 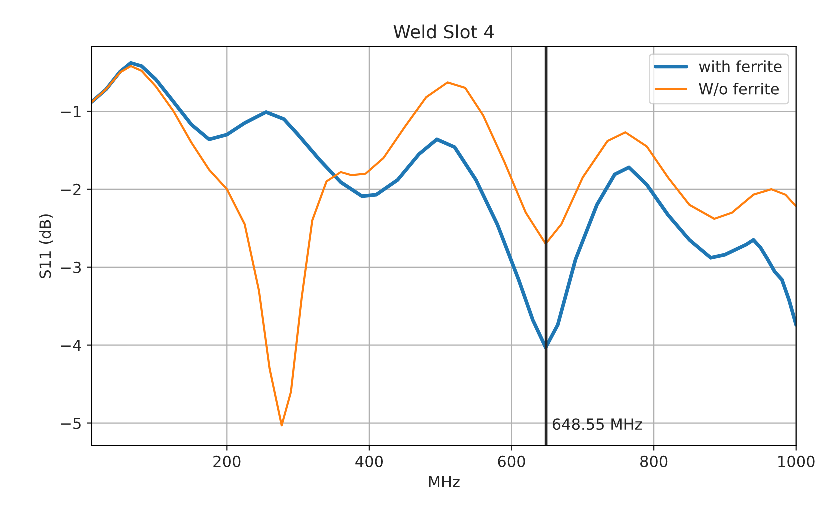 What do you see at coordinates (740, 66) in the screenshot?
I see `legend-label: with ferrite` at bounding box center [740, 66].